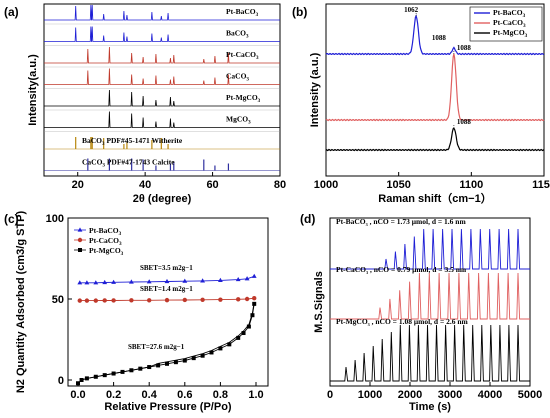 The height and width of the screenshot is (418, 550). I want to click on panel-d-frame, so click(430, 302).